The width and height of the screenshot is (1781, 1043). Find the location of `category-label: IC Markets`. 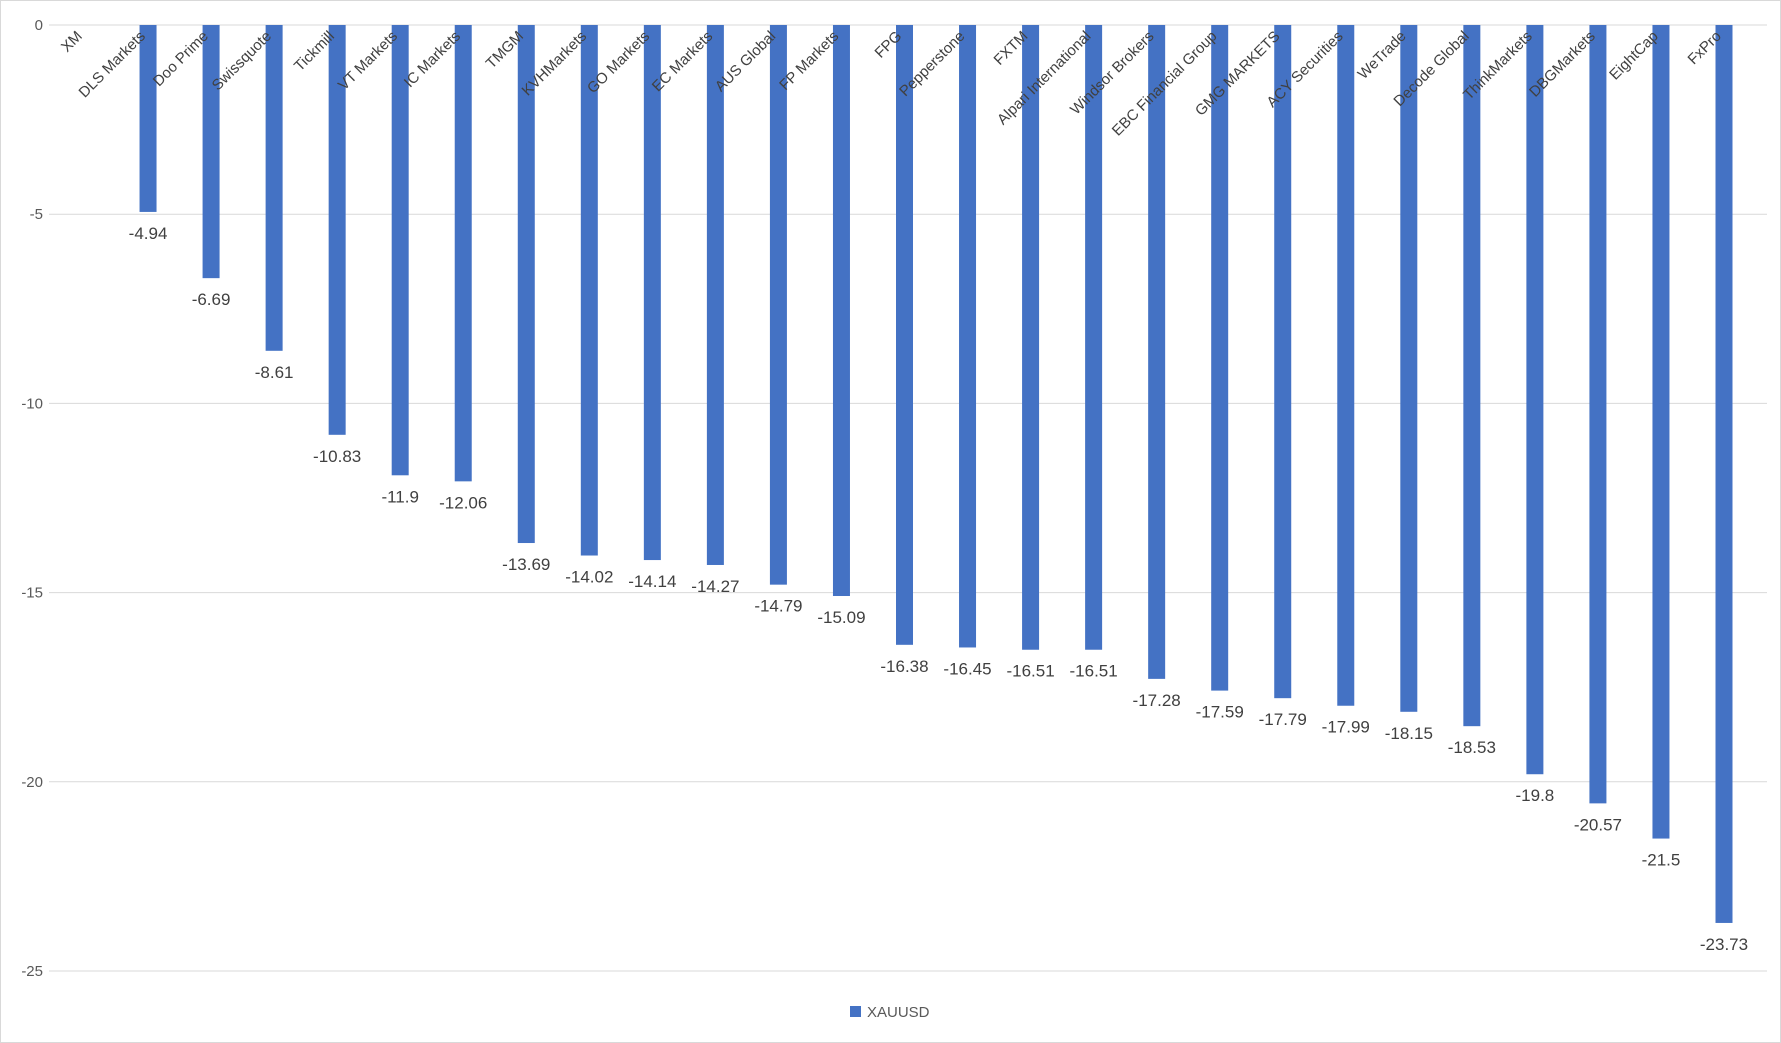

category-label: IC Markets is located at coordinates (432, 59).